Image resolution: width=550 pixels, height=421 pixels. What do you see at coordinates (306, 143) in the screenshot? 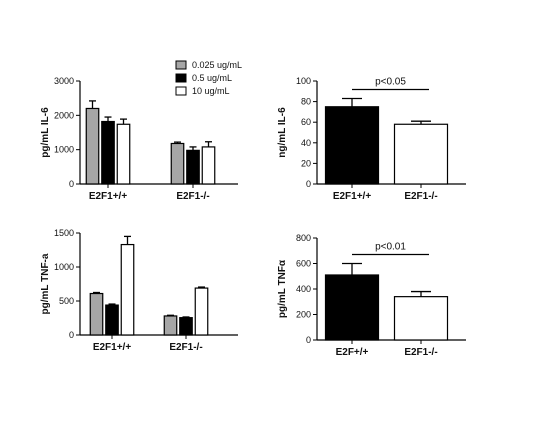
I see `y-tick-label: 40` at bounding box center [306, 143].